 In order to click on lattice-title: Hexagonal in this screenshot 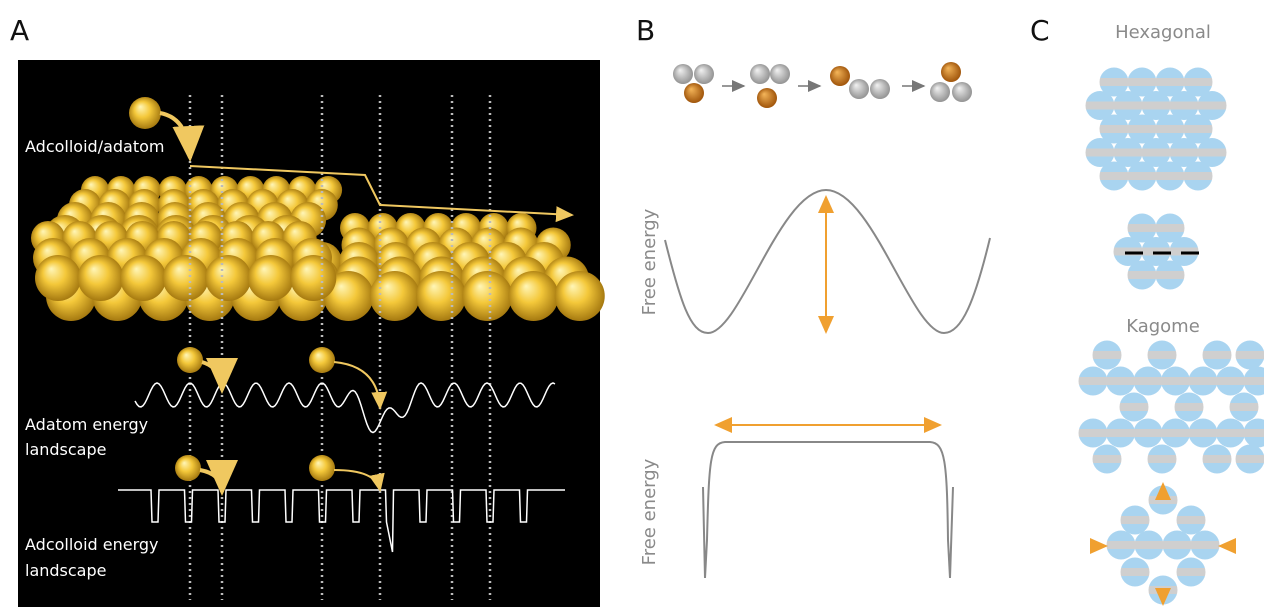, I will do `click(1163, 32)`.